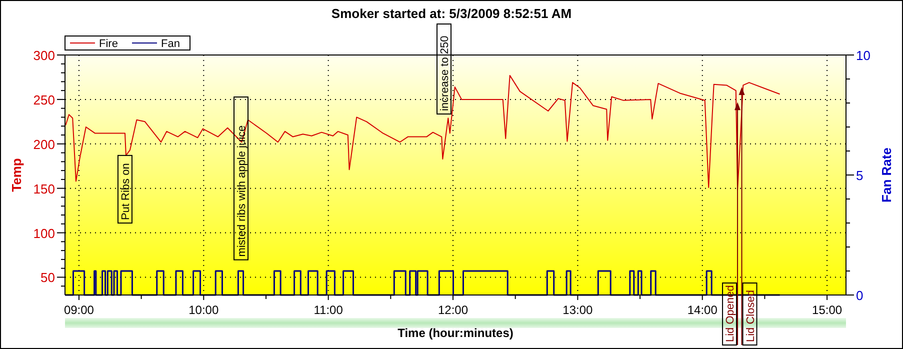  What do you see at coordinates (242, 191) in the screenshot?
I see `annotation: misted ribs with apple juice` at bounding box center [242, 191].